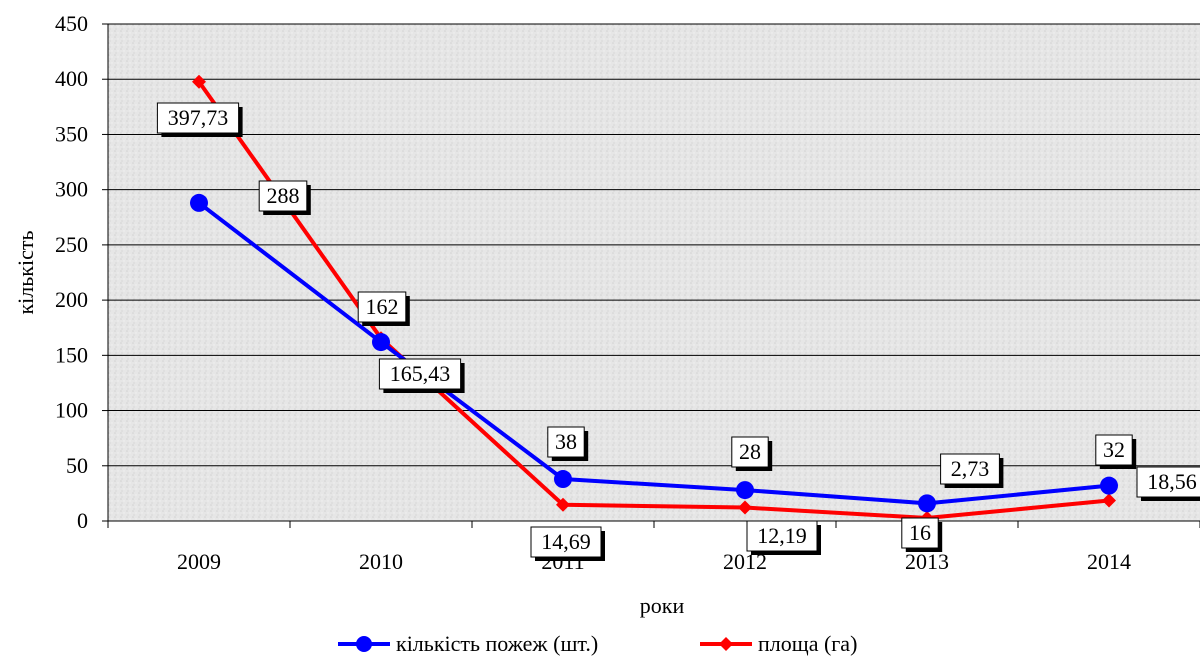  I want to click on data-label: 32, so click(1116, 451).